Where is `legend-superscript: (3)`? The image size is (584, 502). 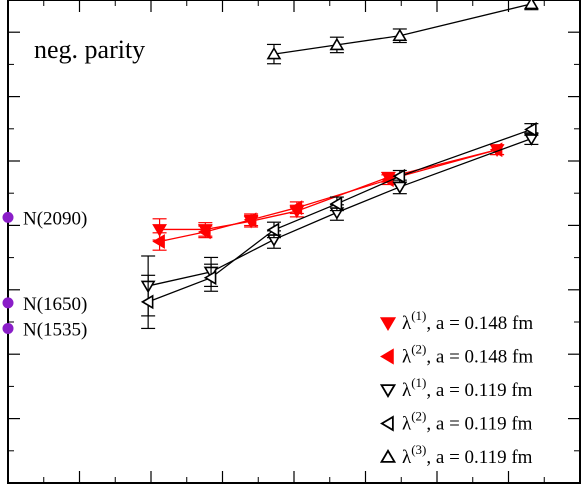 legend-superscript: (3) is located at coordinates (418, 449).